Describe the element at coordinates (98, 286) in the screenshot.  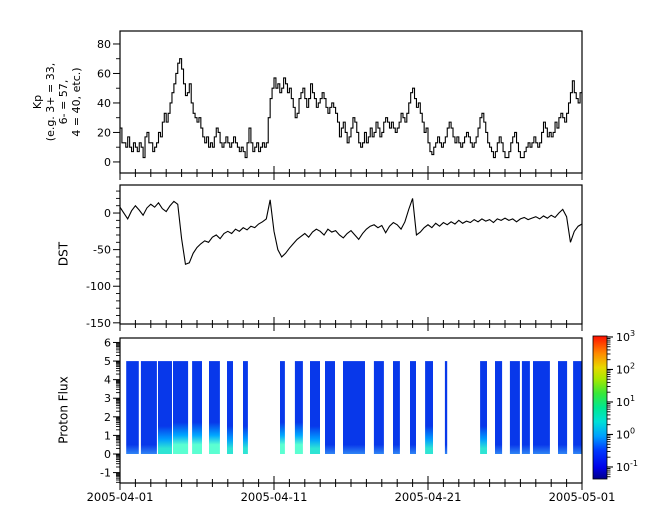
I see `y-tick-label: -100` at that location.